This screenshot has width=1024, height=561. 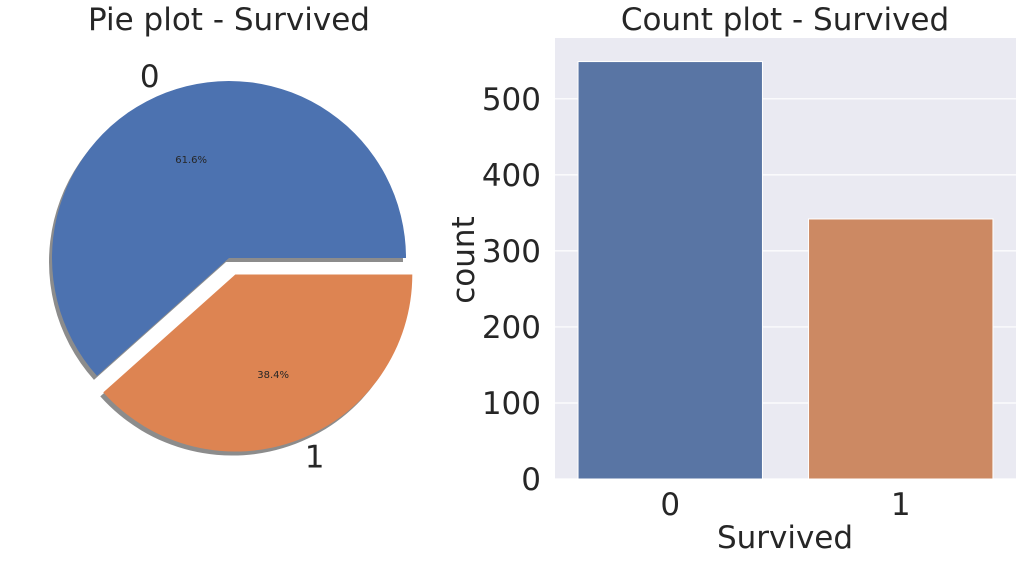 What do you see at coordinates (901, 505) in the screenshot?
I see `x-tick-label: 1` at bounding box center [901, 505].